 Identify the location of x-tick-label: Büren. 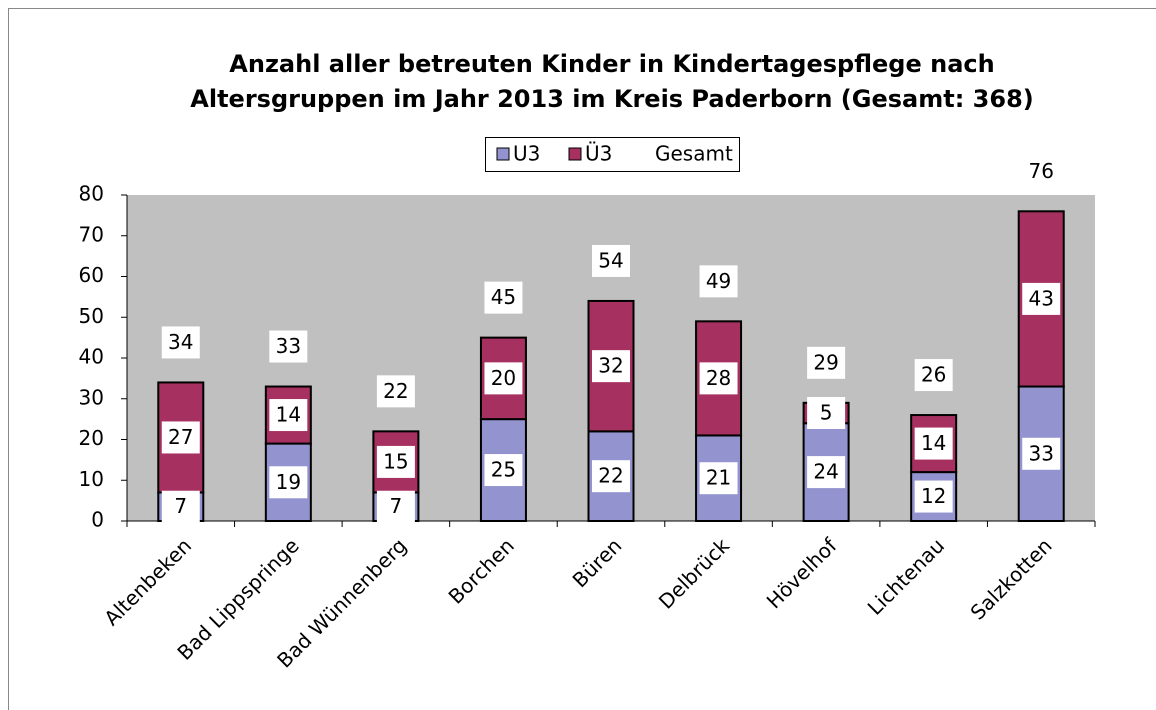
(597, 562).